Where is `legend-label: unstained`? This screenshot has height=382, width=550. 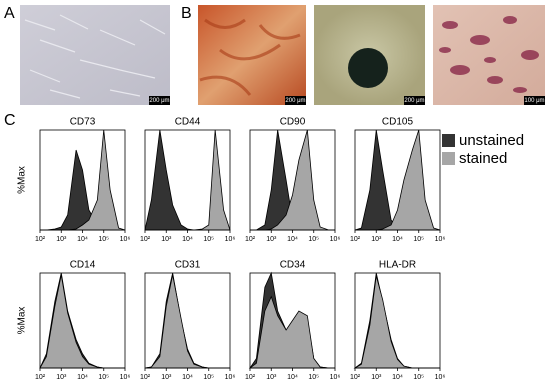
legend-label: unstained is located at coordinates (491, 140).